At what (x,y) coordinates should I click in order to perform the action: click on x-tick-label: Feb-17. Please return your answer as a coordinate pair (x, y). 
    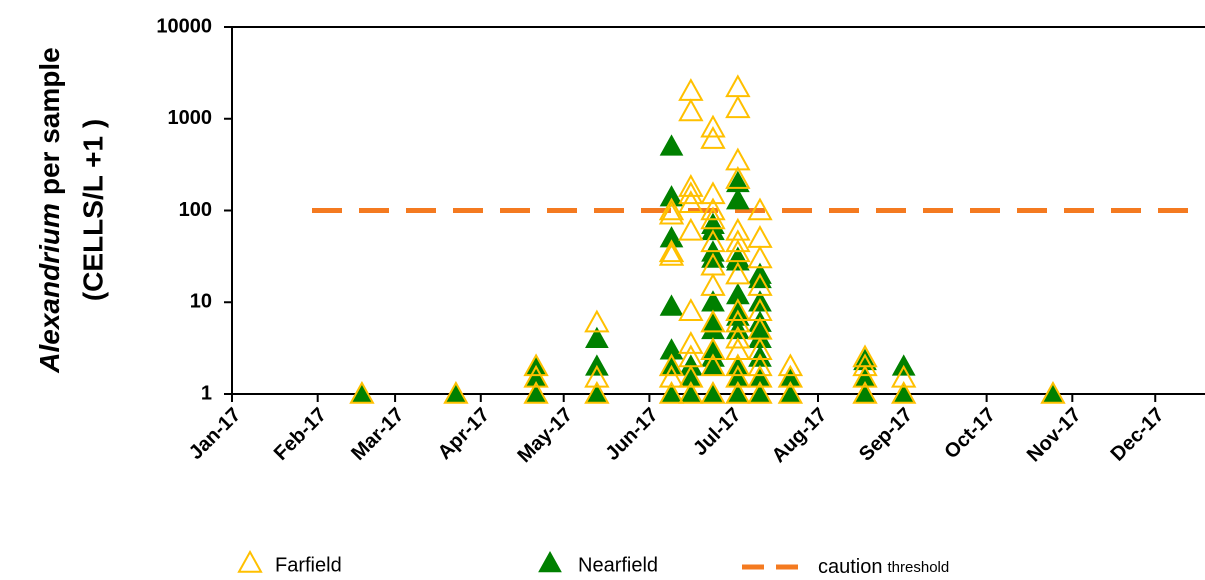
    Looking at the image, I should click on (300, 434).